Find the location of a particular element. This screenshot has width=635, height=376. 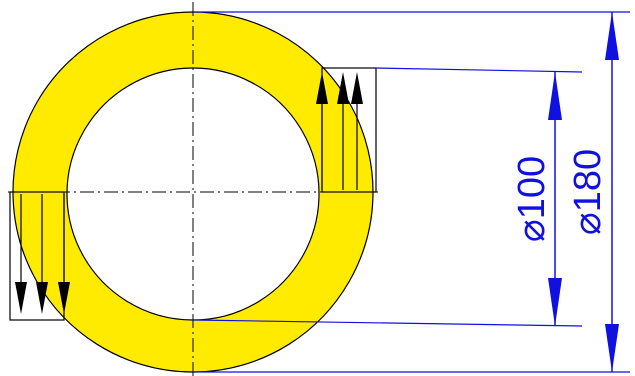

upper-arrowheads is located at coordinates (339, 88).